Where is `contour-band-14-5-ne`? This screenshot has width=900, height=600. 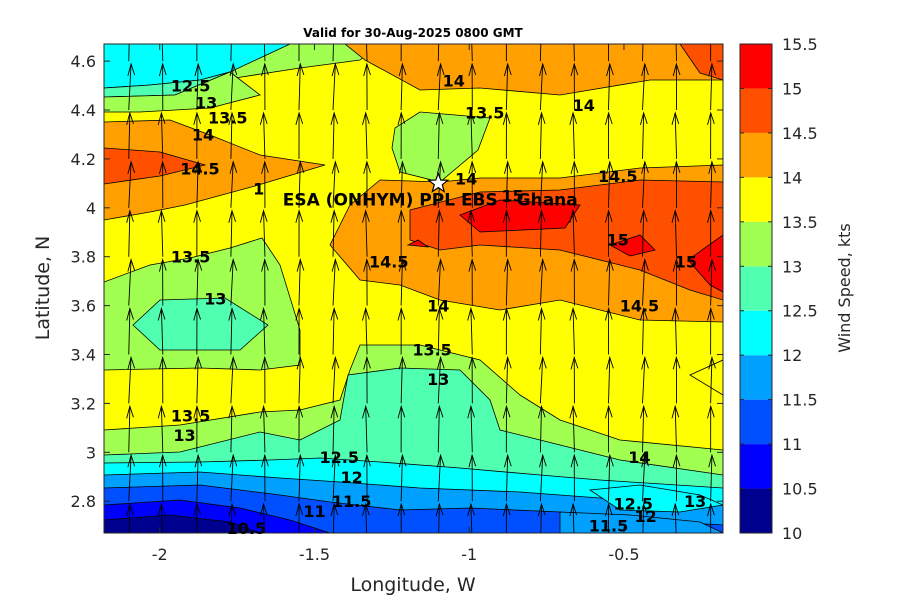 contour-band-14-5-ne is located at coordinates (701, 62).